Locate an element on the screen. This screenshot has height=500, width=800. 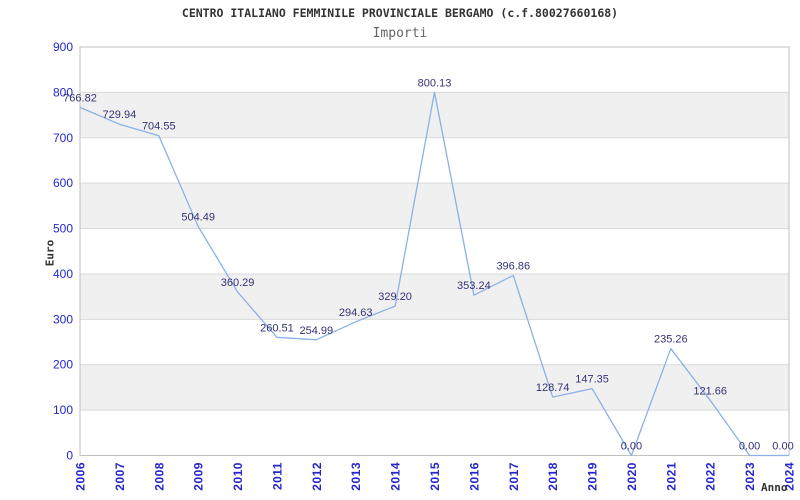
point-label: 504.49 is located at coordinates (198, 218).